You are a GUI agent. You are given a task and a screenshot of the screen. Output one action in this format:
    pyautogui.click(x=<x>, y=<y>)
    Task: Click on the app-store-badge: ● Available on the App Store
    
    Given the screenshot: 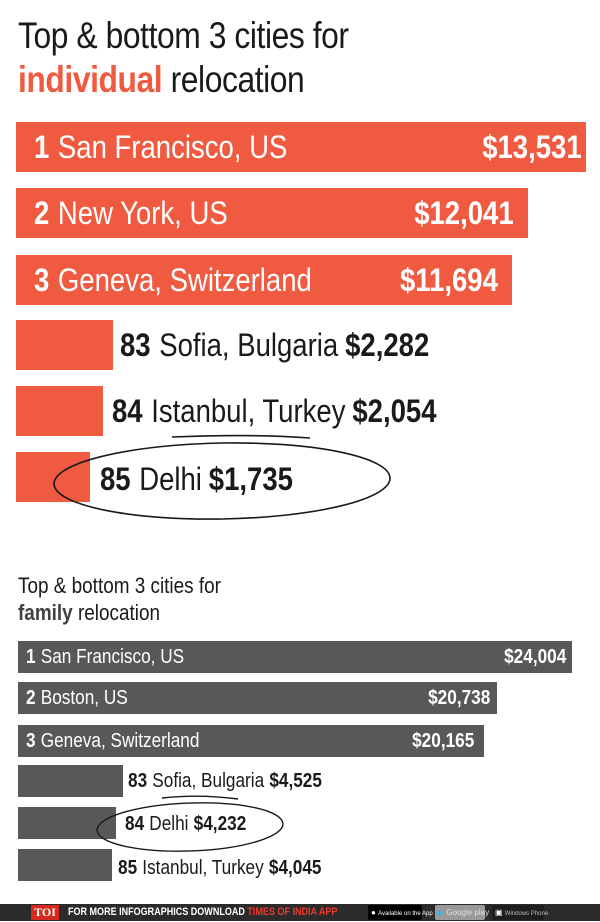 What is the action you would take?
    pyautogui.click(x=408, y=912)
    